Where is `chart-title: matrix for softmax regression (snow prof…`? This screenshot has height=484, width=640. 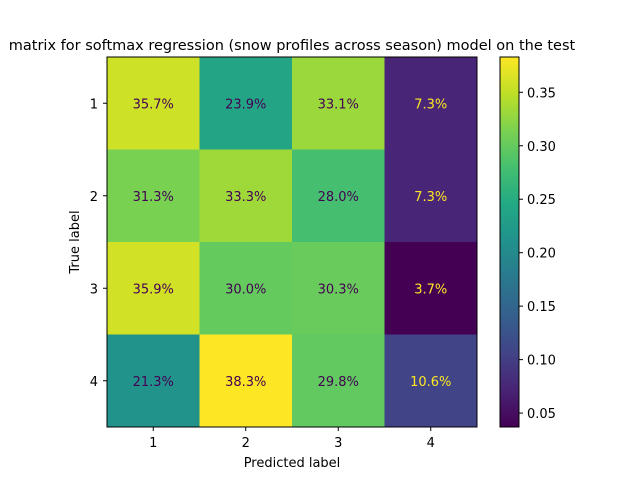
chart-title: matrix for softmax regression (snow prof… is located at coordinates (292, 46).